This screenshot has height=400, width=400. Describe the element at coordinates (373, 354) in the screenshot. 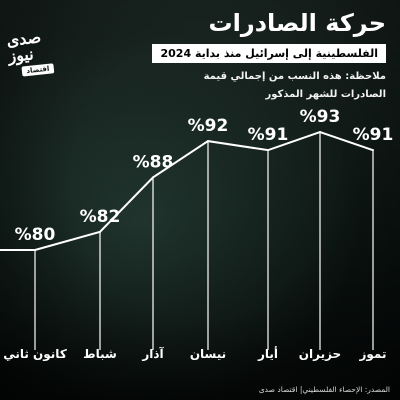

I see `category-label: تموز` at that location.